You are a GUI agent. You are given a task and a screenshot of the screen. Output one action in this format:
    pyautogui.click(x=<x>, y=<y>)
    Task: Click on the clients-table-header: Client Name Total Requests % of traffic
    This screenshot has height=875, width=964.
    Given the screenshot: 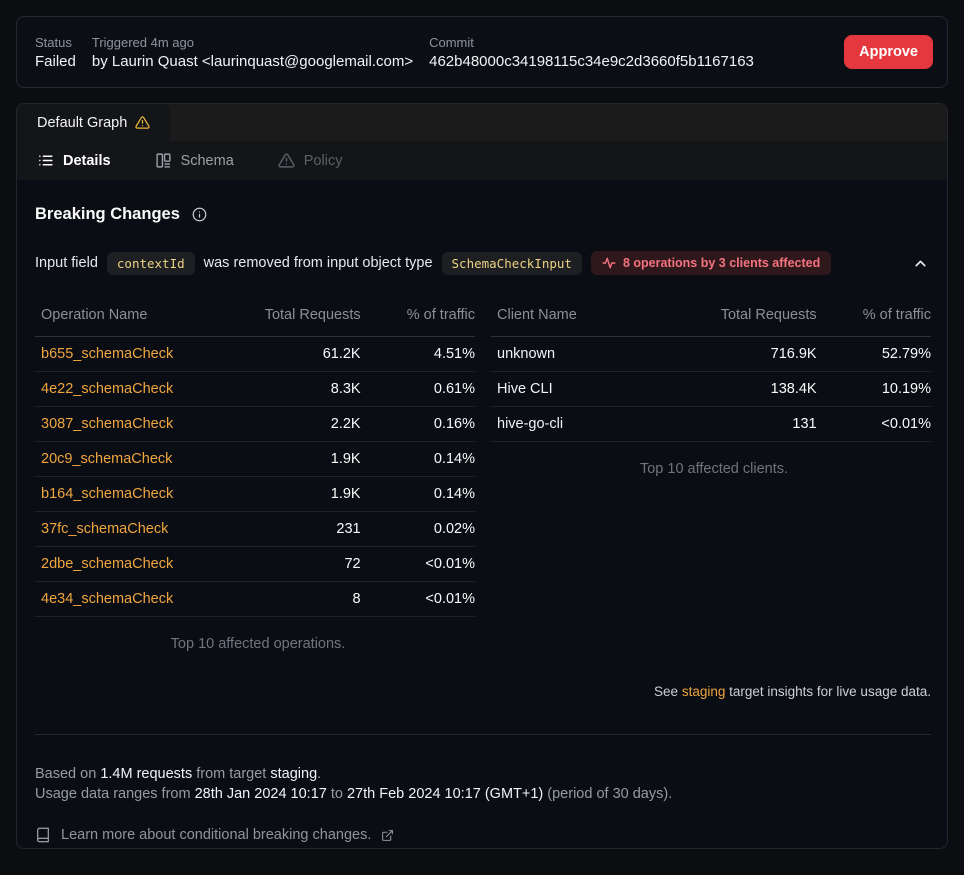 What is the action you would take?
    pyautogui.click(x=711, y=319)
    